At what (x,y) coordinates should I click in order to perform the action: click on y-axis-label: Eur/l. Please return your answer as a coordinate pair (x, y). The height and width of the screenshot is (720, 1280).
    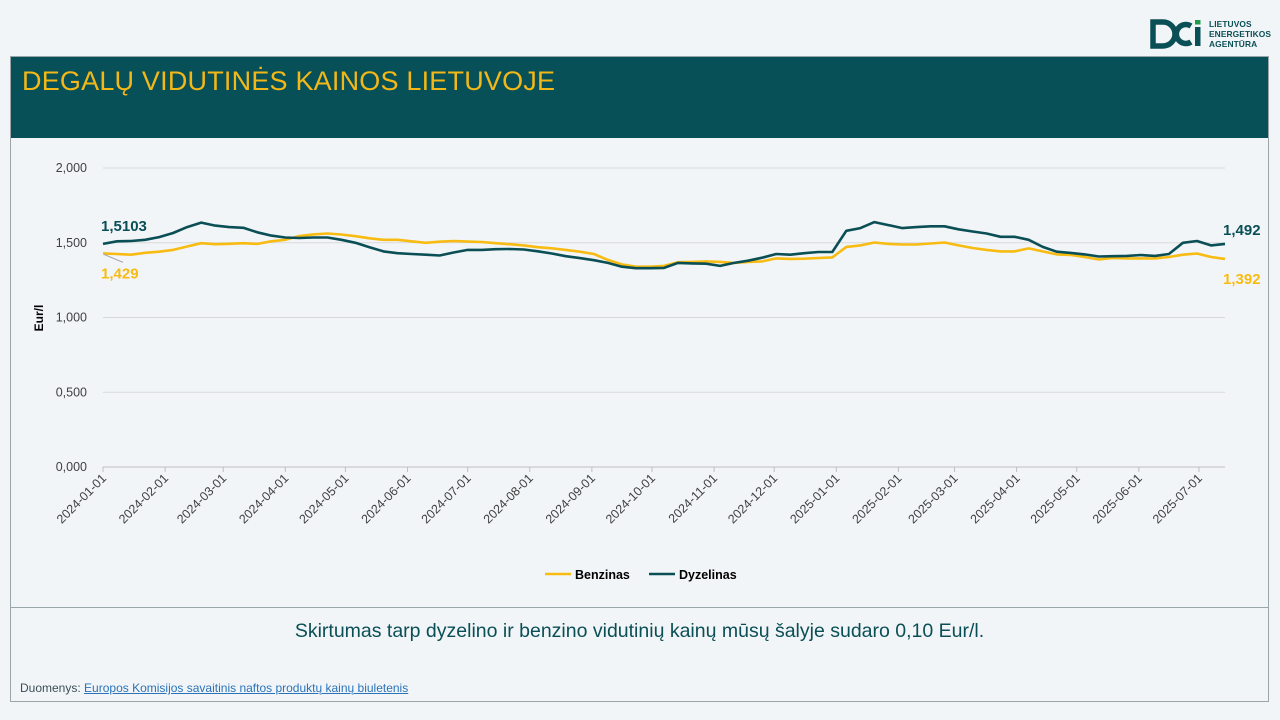
    Looking at the image, I should click on (39, 318).